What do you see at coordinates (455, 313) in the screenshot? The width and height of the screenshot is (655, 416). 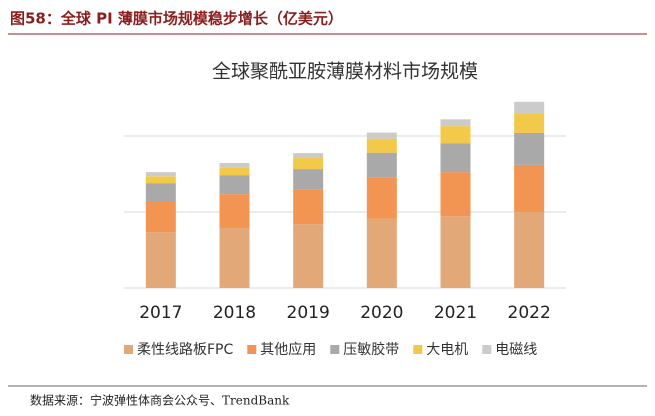 I see `x-tick-label: 2021` at bounding box center [455, 313].